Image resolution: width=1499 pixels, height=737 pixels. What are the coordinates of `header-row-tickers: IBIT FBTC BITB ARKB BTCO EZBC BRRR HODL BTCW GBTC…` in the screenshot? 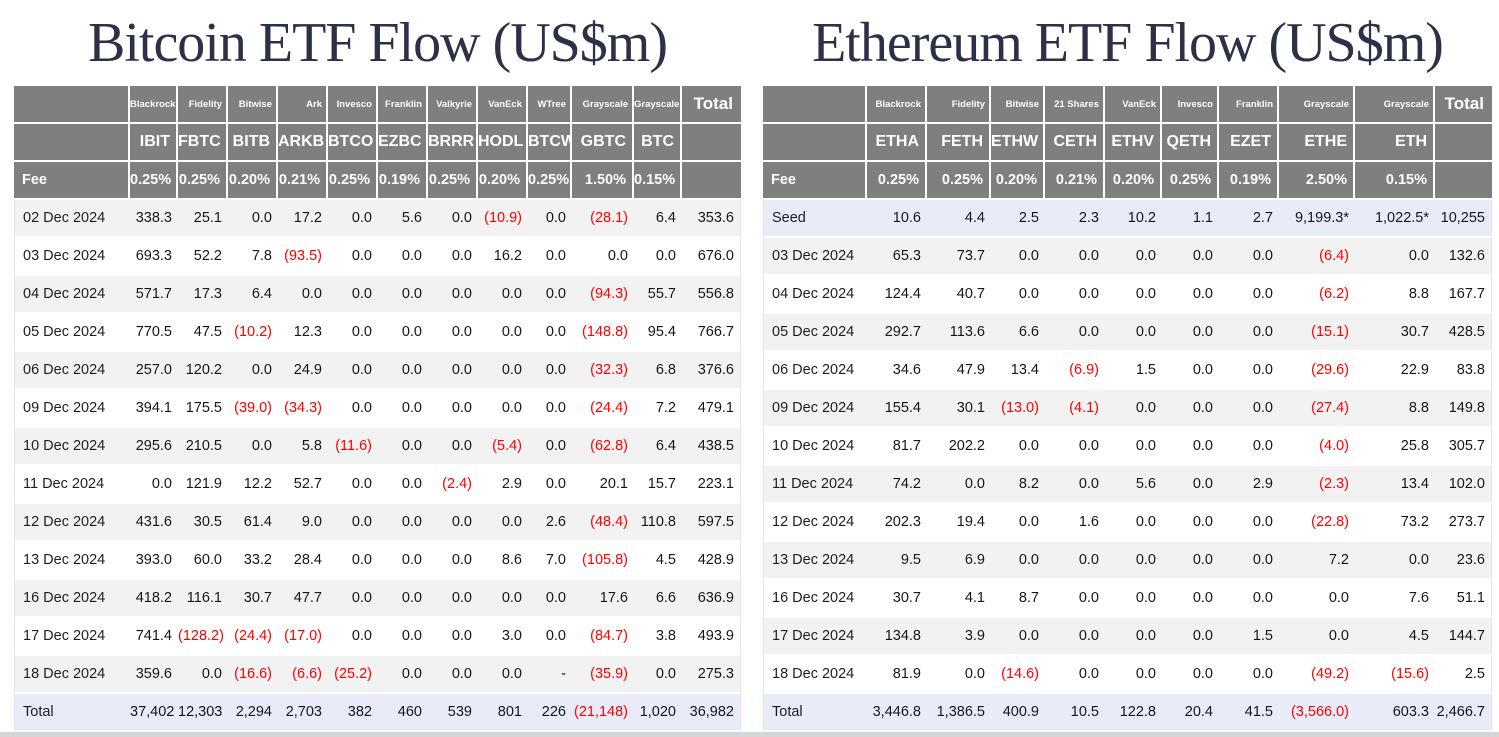 It's located at (377, 143).